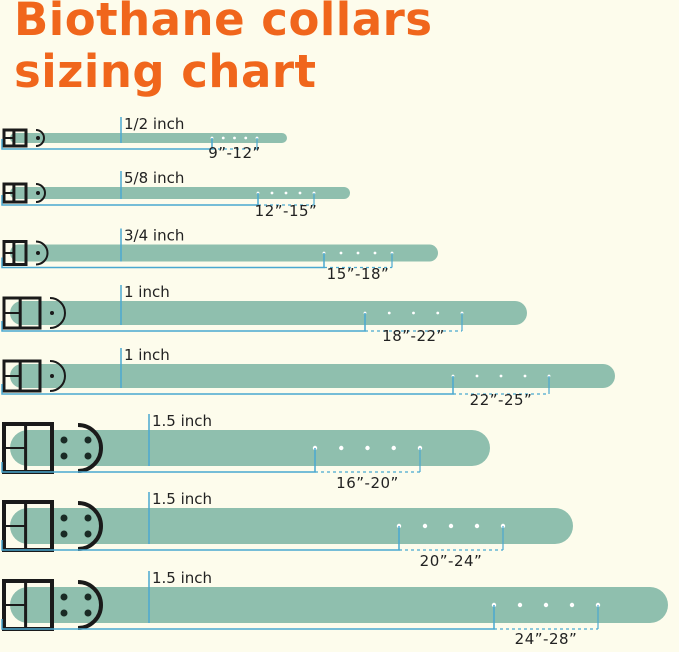 The width and height of the screenshot is (679, 652). What do you see at coordinates (165, 71) in the screenshot?
I see `title-line-2: sizing chart` at bounding box center [165, 71].